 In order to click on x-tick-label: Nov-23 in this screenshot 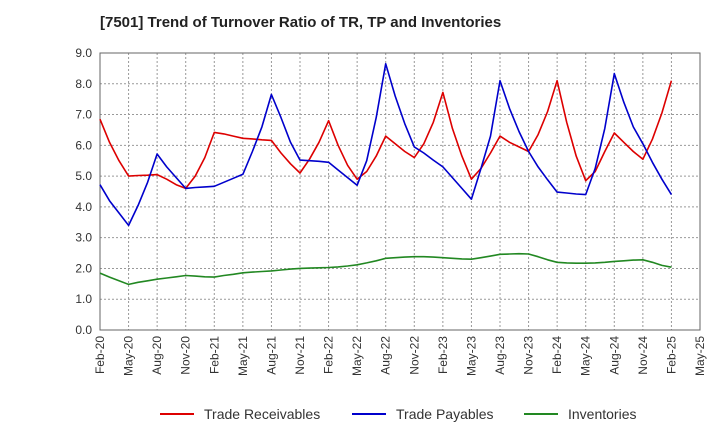, I will do `click(529, 355)`.